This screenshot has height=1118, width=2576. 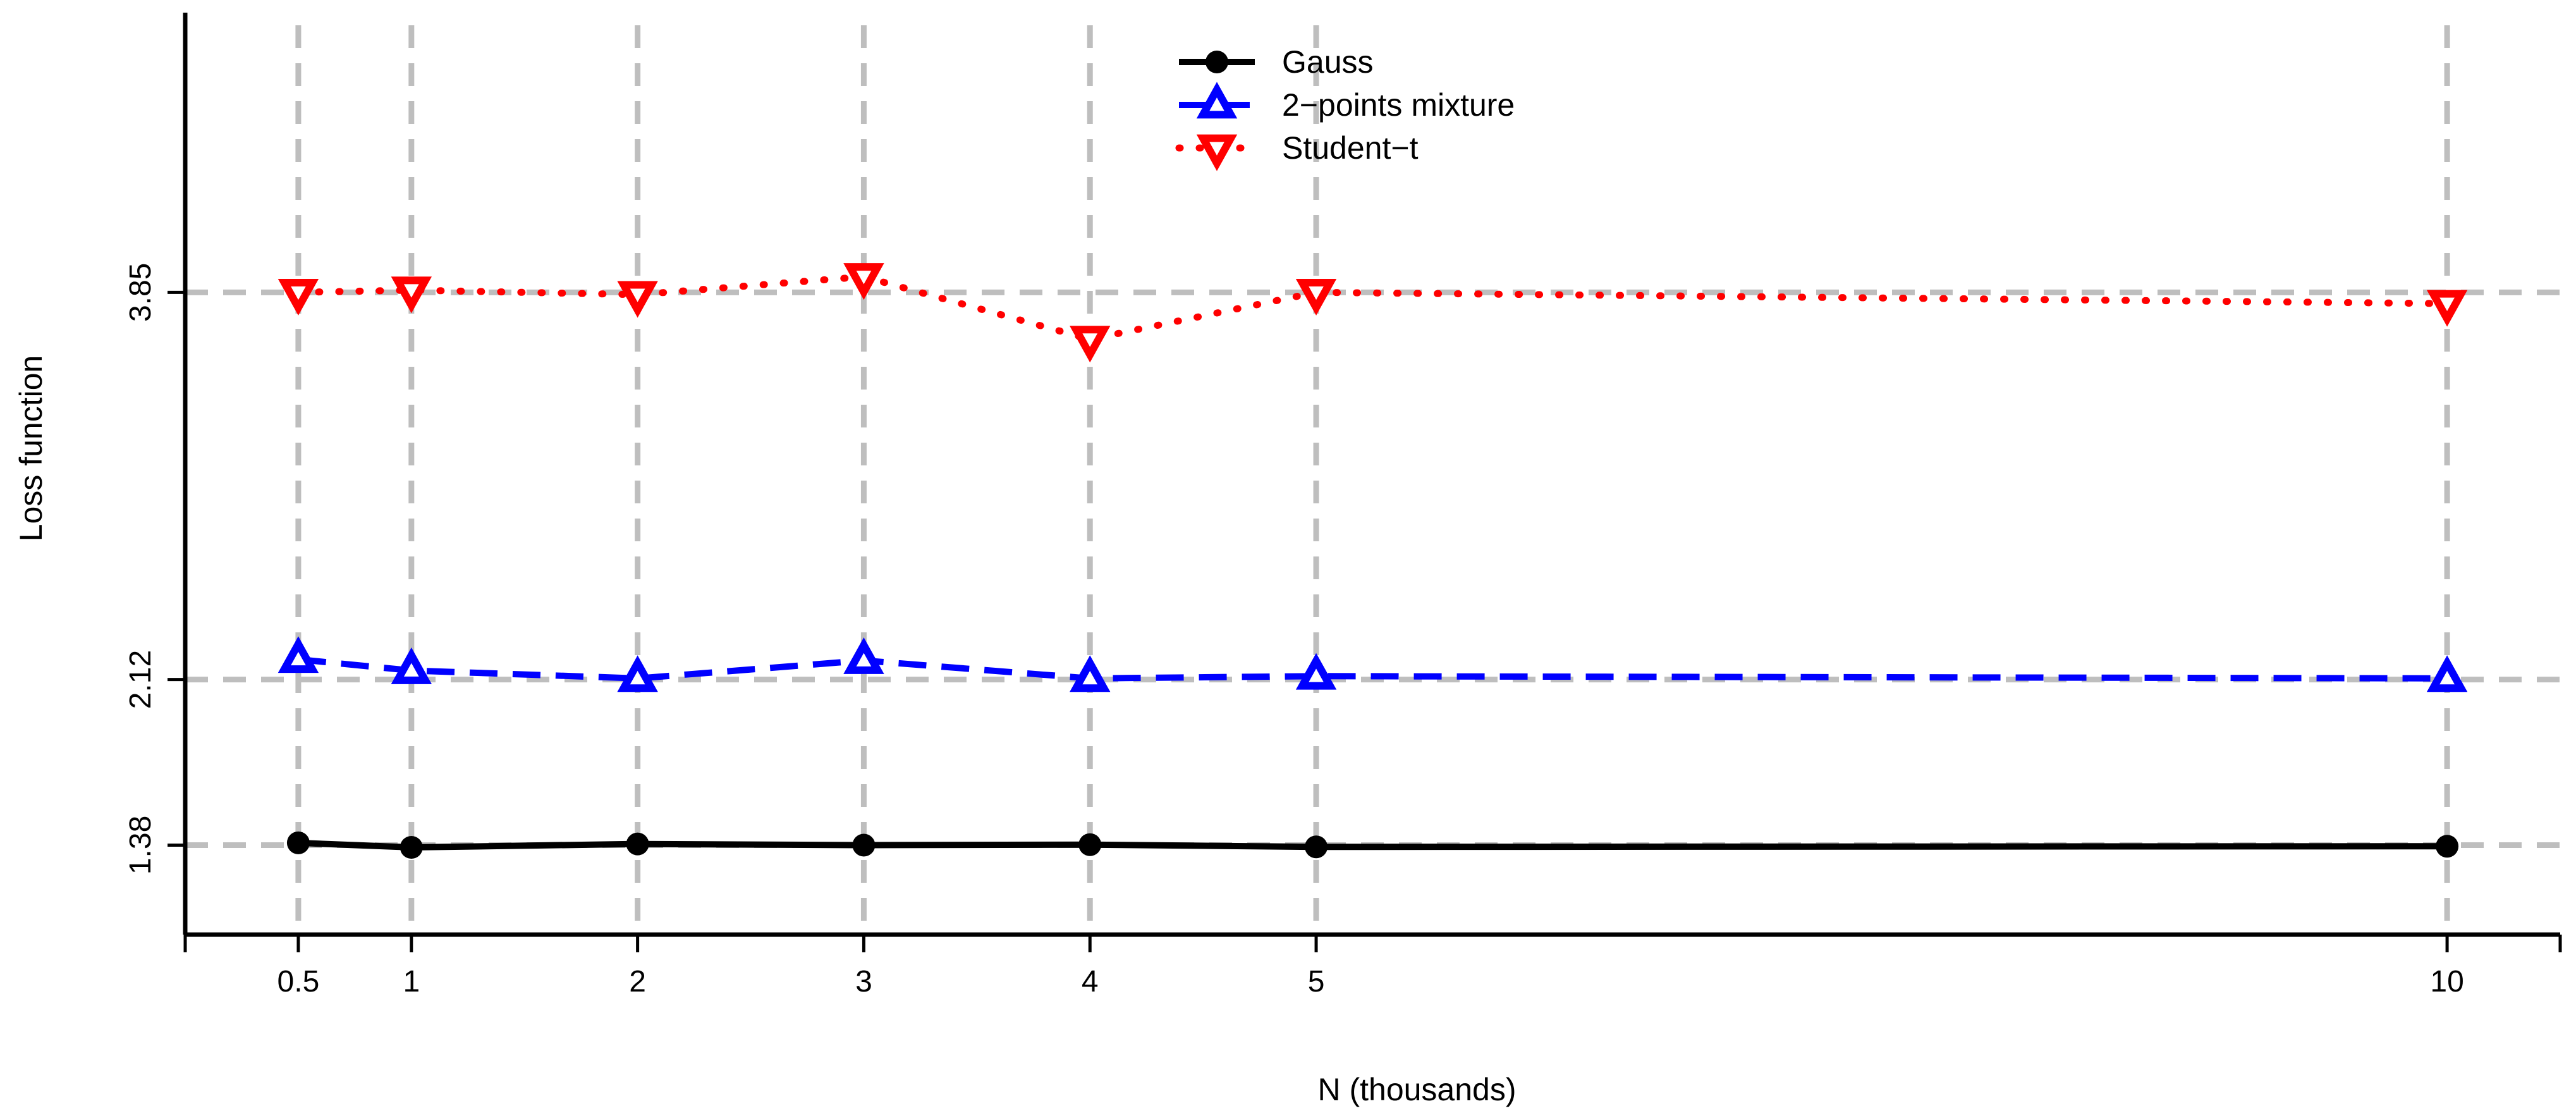 What do you see at coordinates (1373, 669) in the screenshot?
I see `series-line` at bounding box center [1373, 669].